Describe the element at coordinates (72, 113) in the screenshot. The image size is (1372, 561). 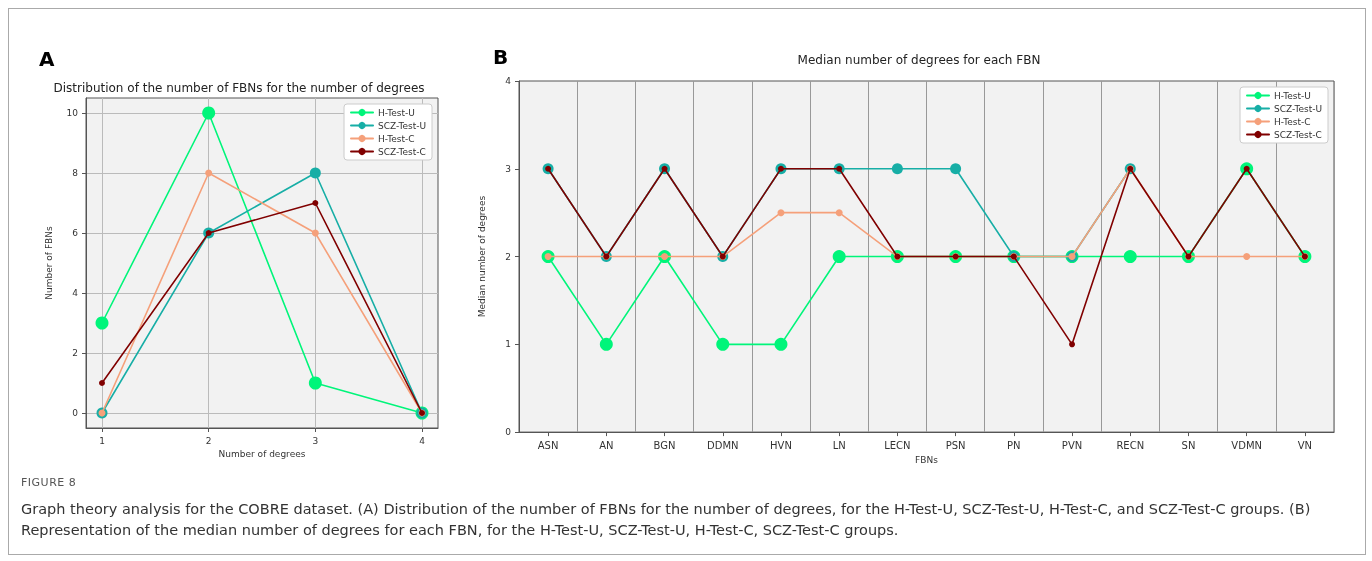
I see `y-tick-label: 10` at that location.